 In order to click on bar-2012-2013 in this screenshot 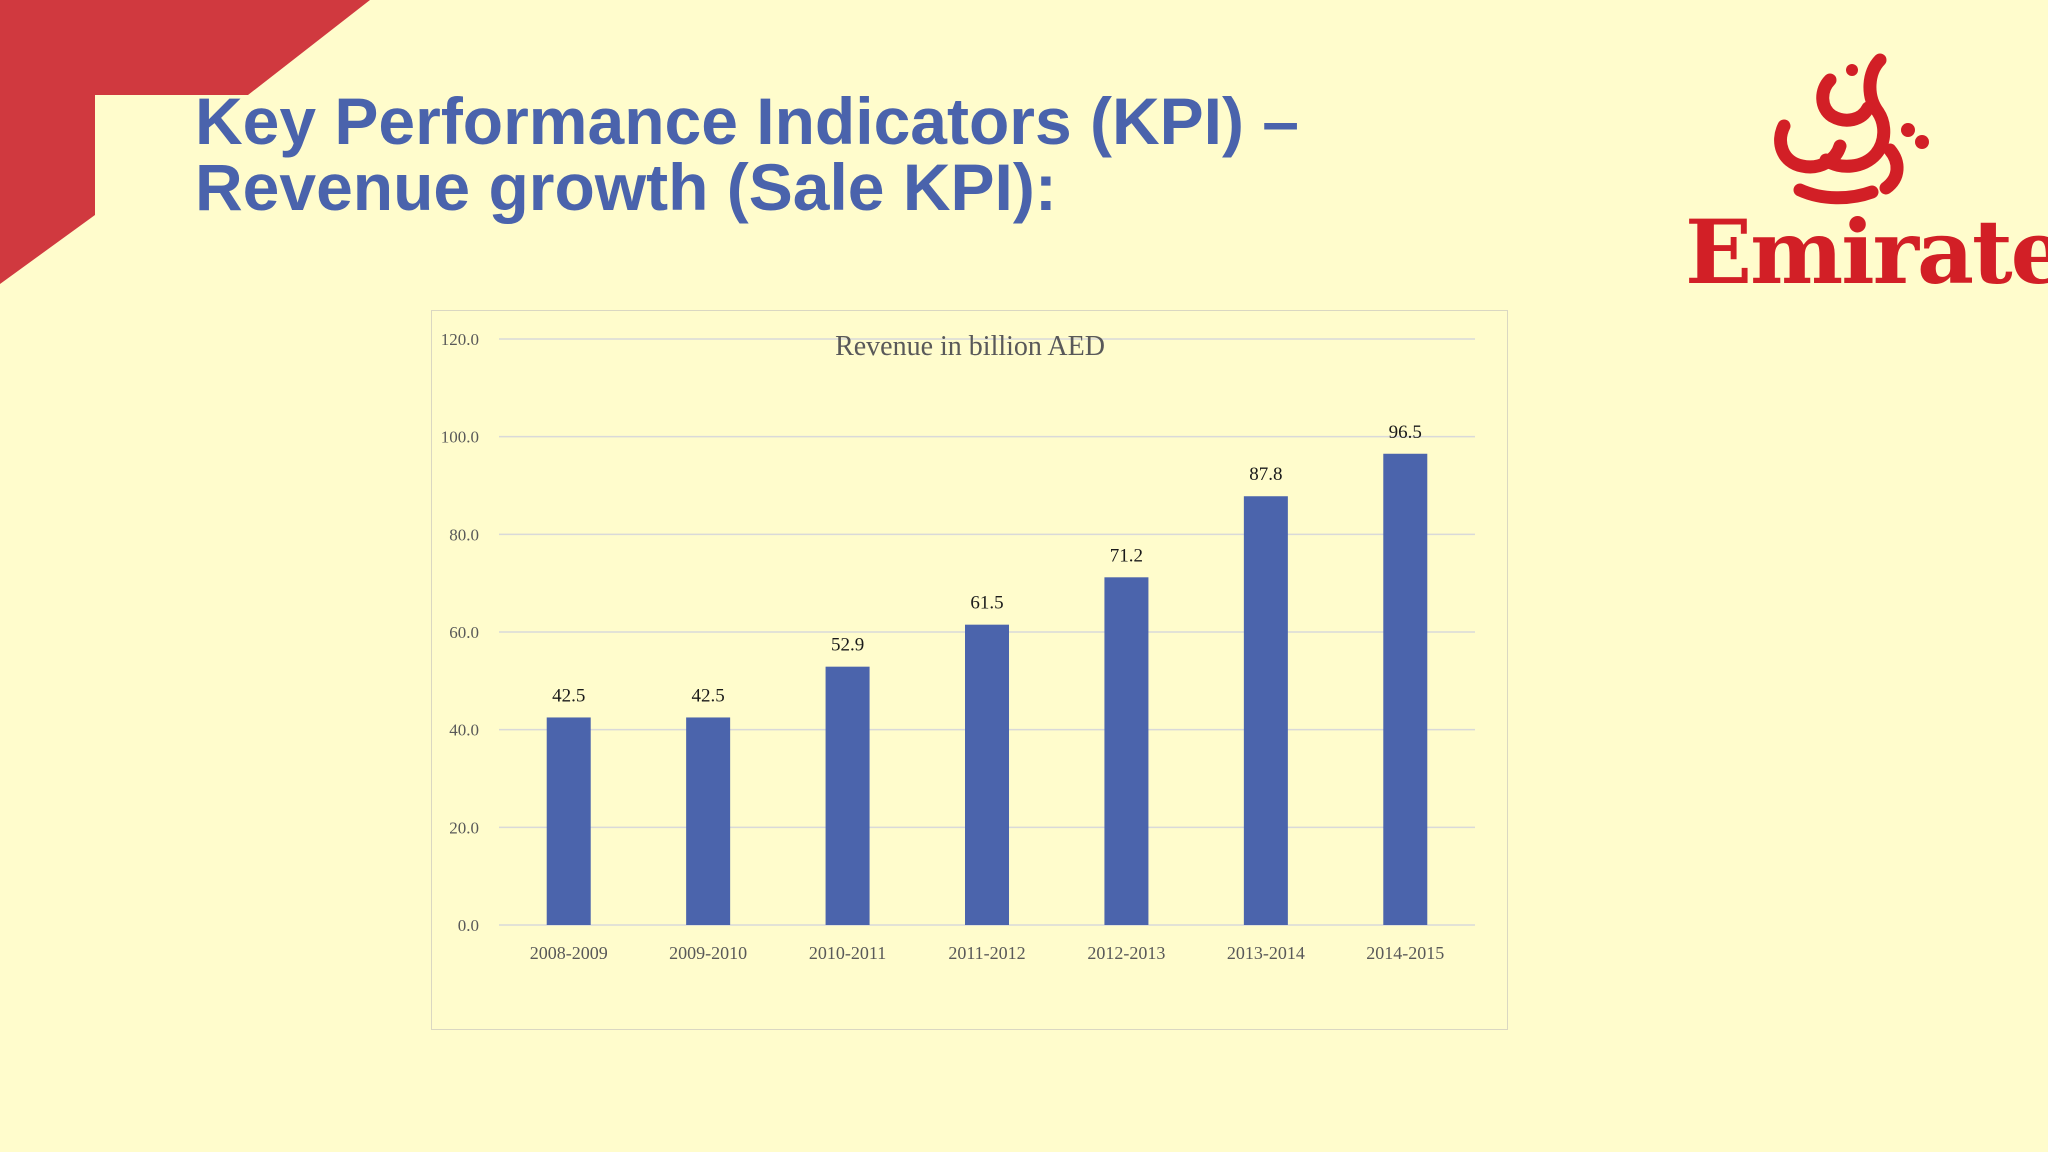, I will do `click(1126, 751)`.